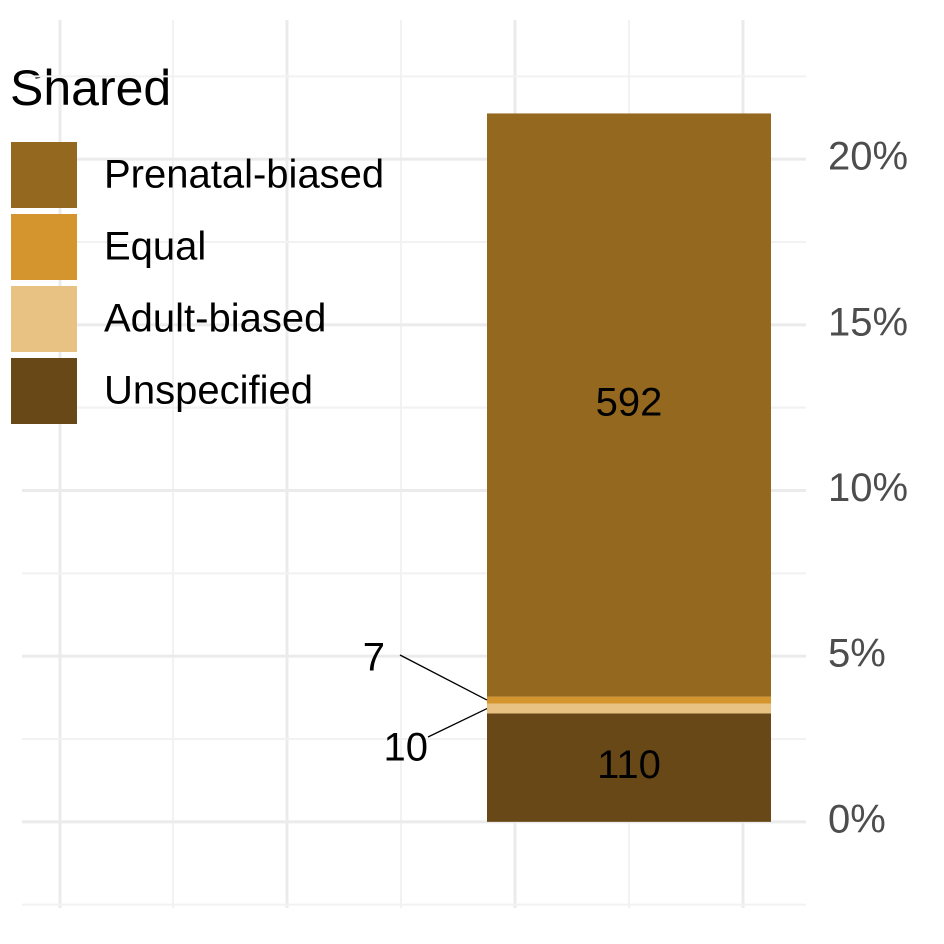 The height and width of the screenshot is (944, 944). What do you see at coordinates (244, 175) in the screenshot?
I see `legend-label: Prenatal-biased` at bounding box center [244, 175].